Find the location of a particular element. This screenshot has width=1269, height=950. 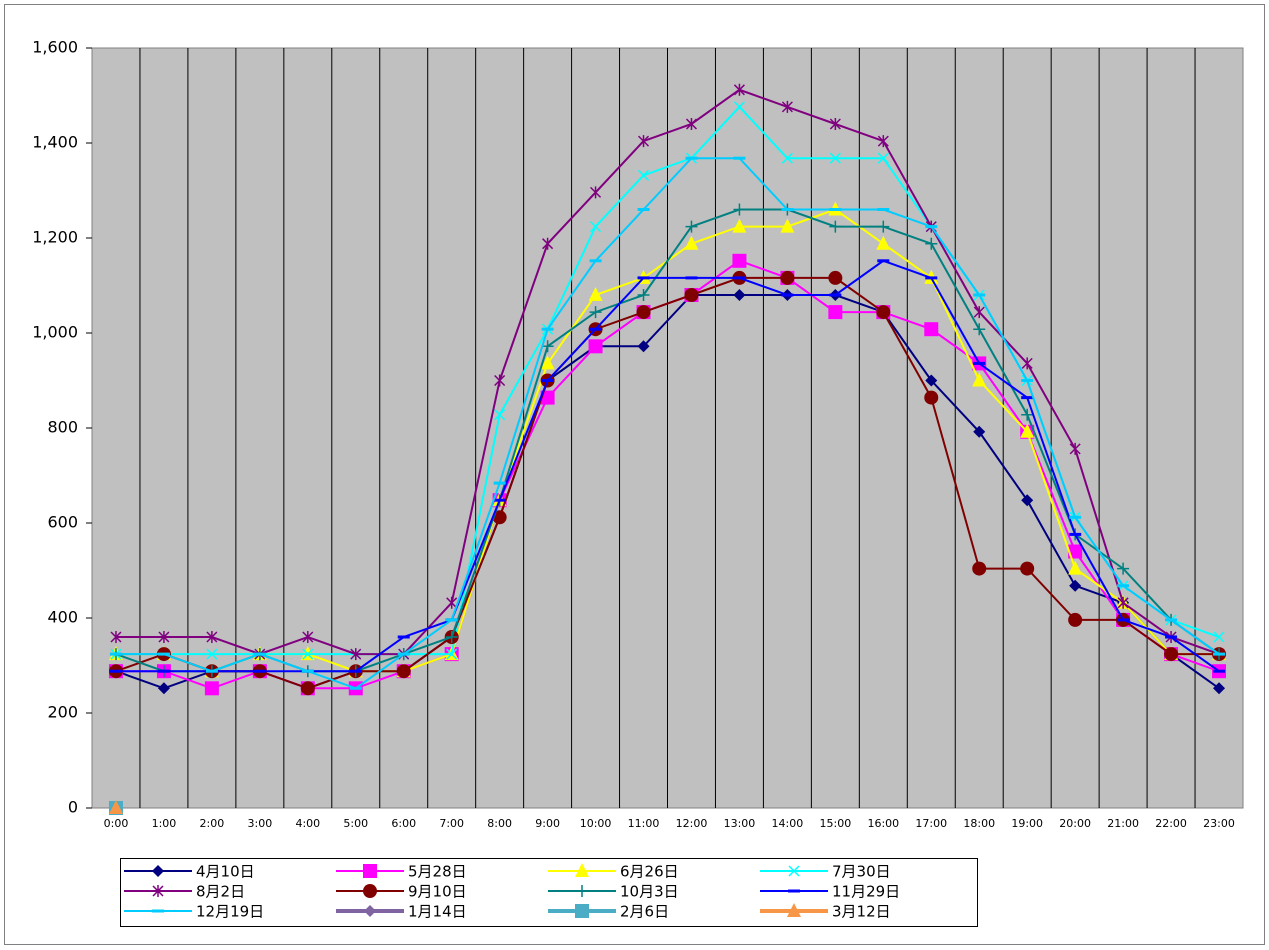

legend-label: 6月26日 is located at coordinates (649, 872).